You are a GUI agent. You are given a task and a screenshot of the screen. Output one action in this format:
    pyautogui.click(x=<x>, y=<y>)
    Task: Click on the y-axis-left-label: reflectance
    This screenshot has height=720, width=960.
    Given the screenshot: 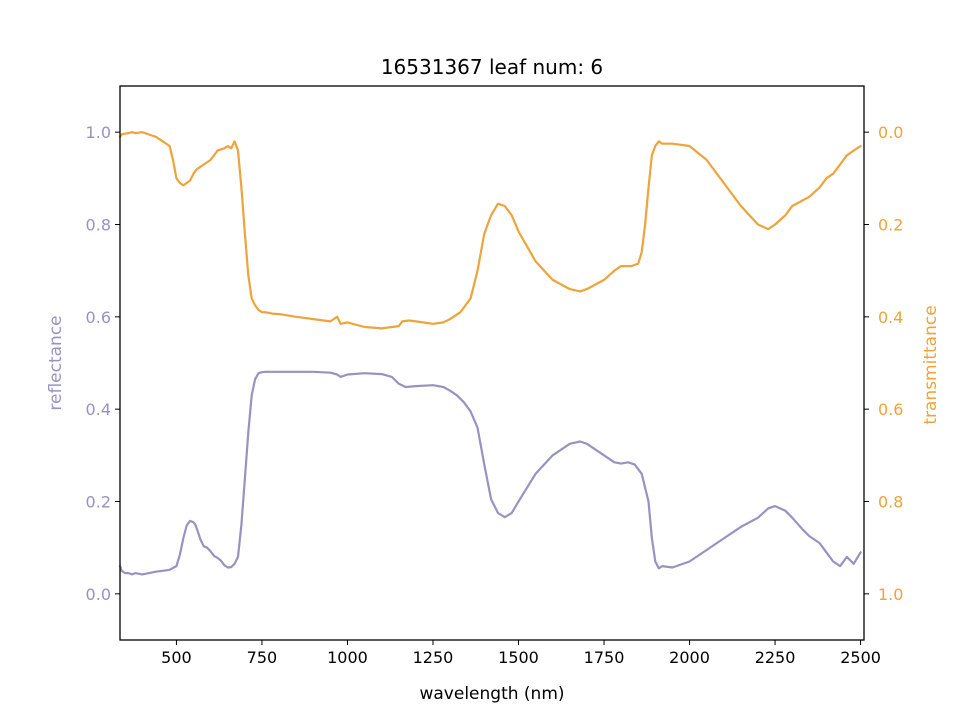 What is the action you would take?
    pyautogui.click(x=56, y=362)
    